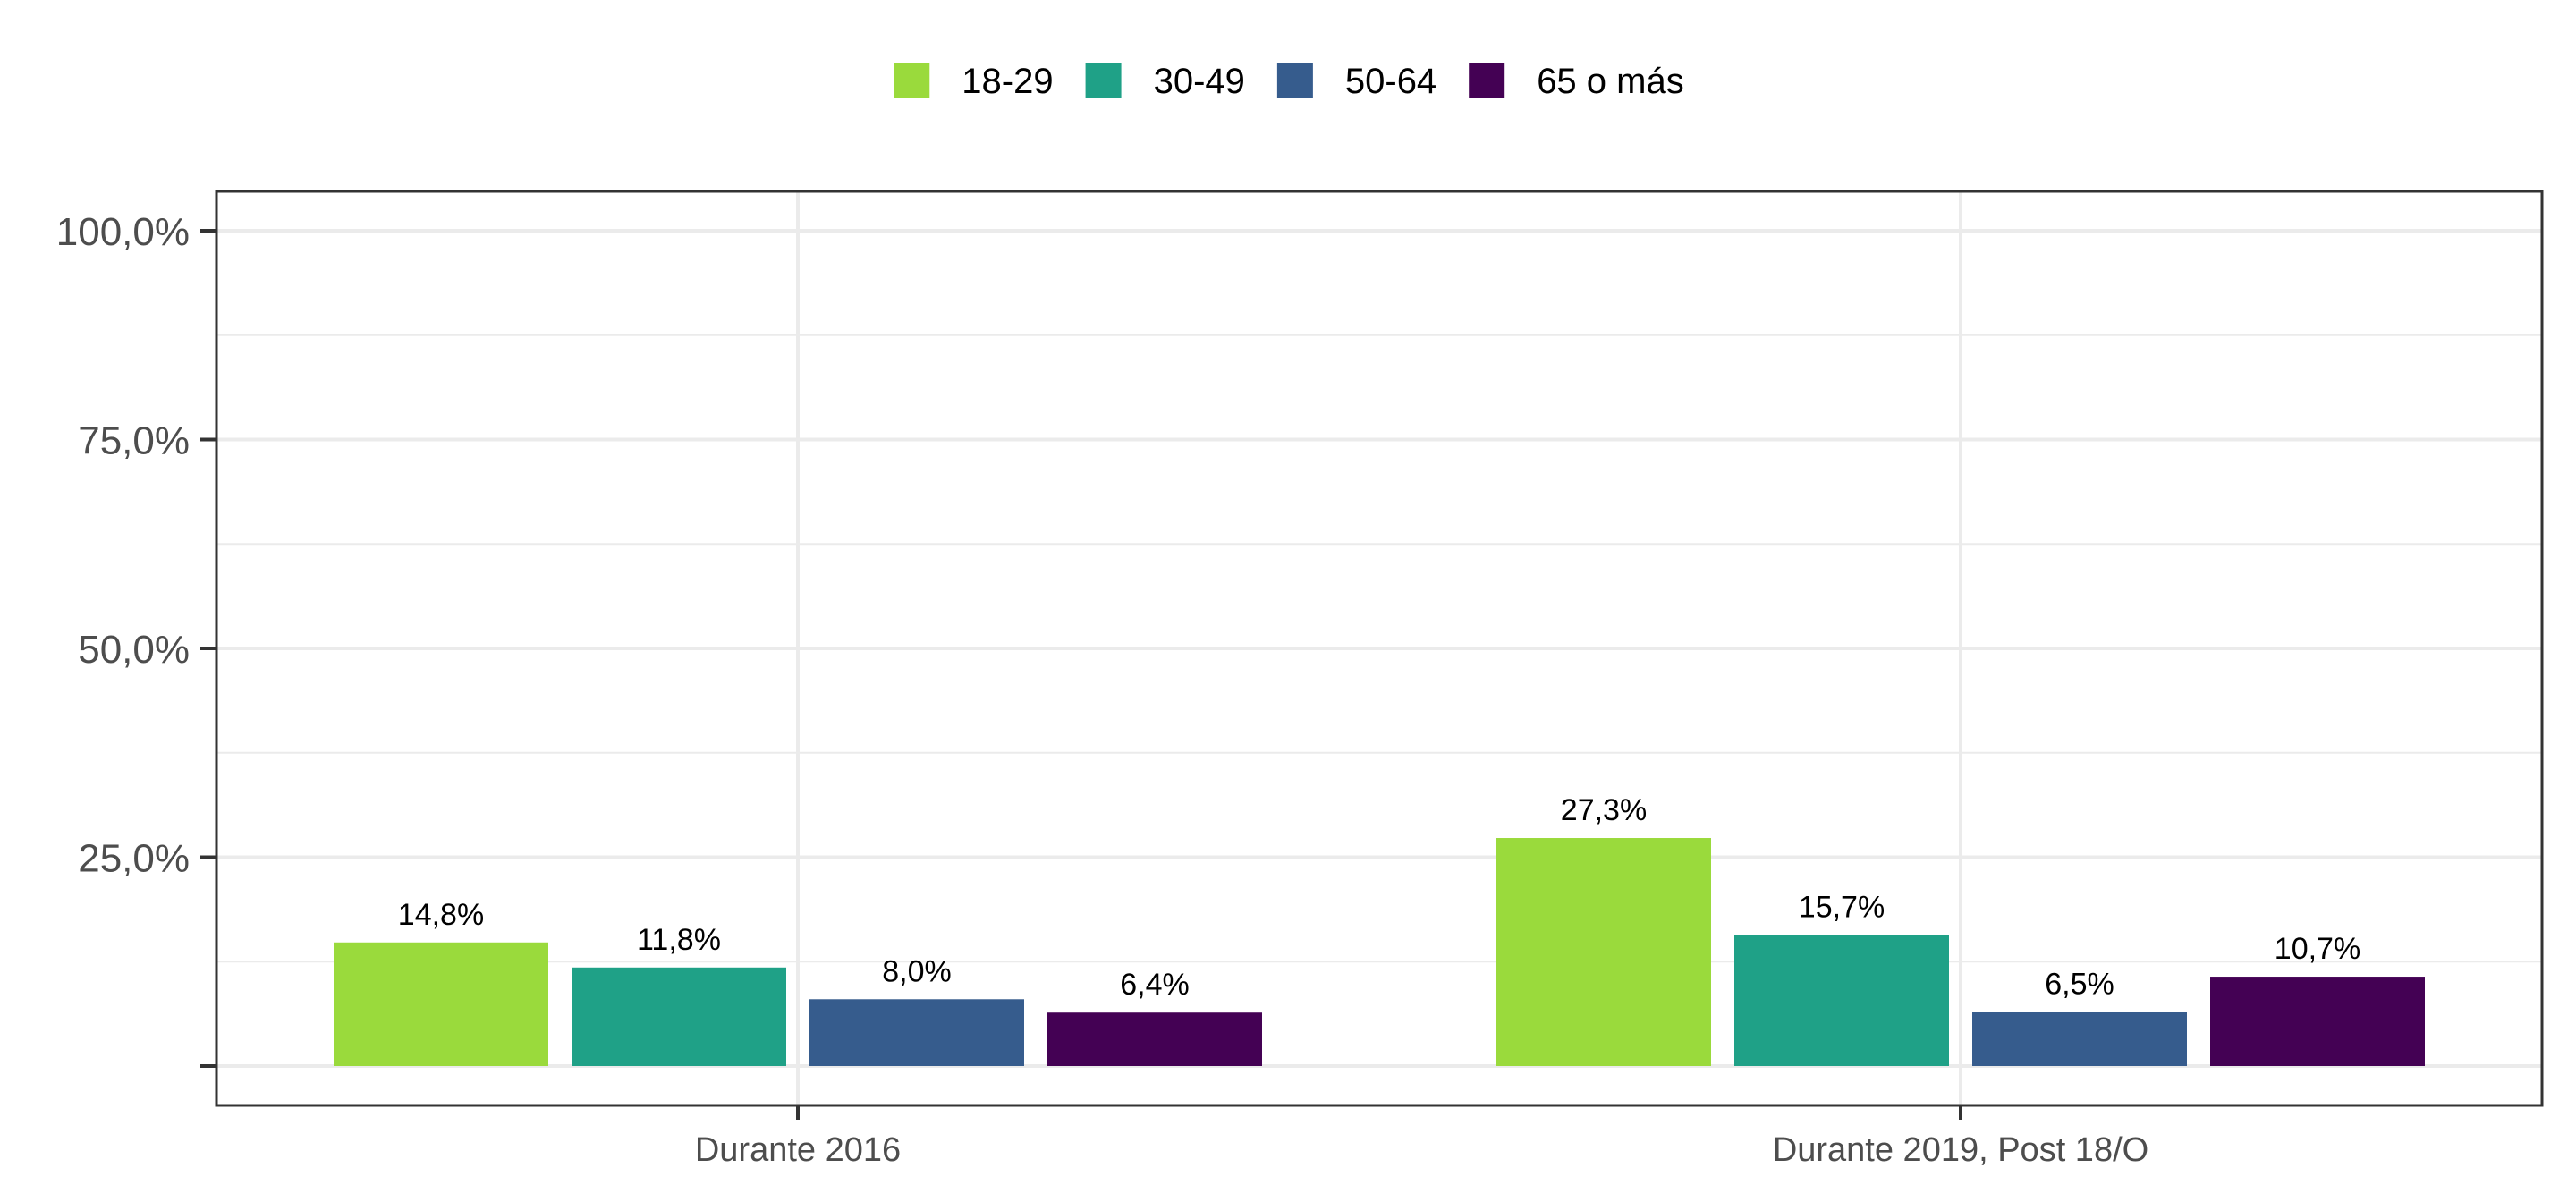 This screenshot has width=2576, height=1202. I want to click on legend-item-30-49: 30-49, so click(1165, 81).